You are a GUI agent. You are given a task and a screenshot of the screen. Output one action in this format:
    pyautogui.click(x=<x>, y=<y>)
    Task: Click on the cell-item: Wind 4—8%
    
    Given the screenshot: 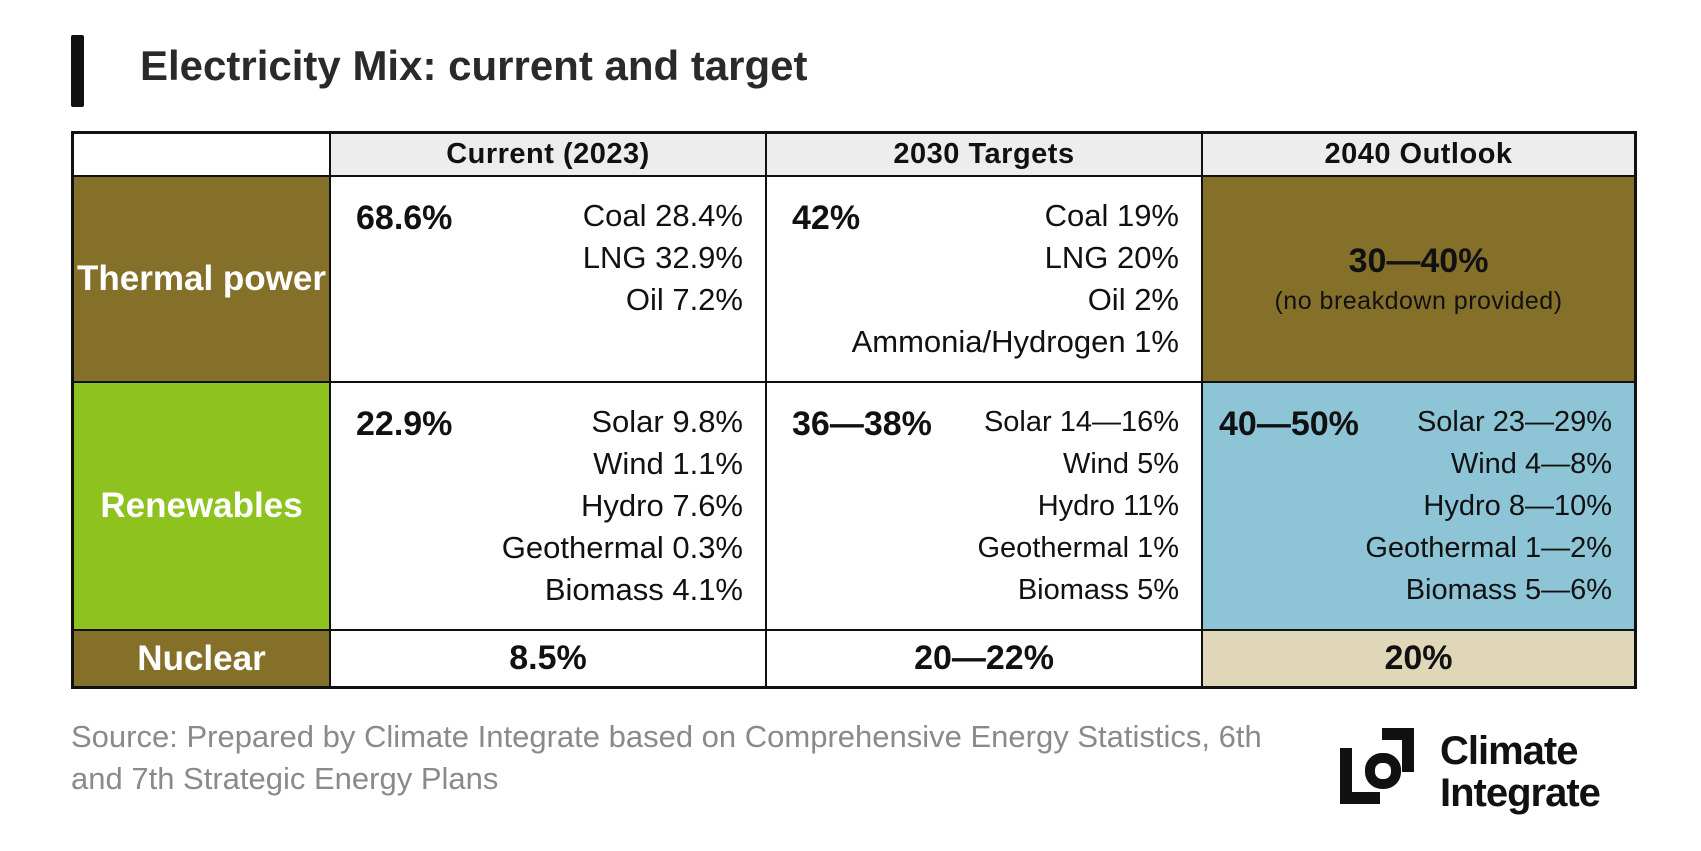 What is the action you would take?
    pyautogui.click(x=1531, y=464)
    